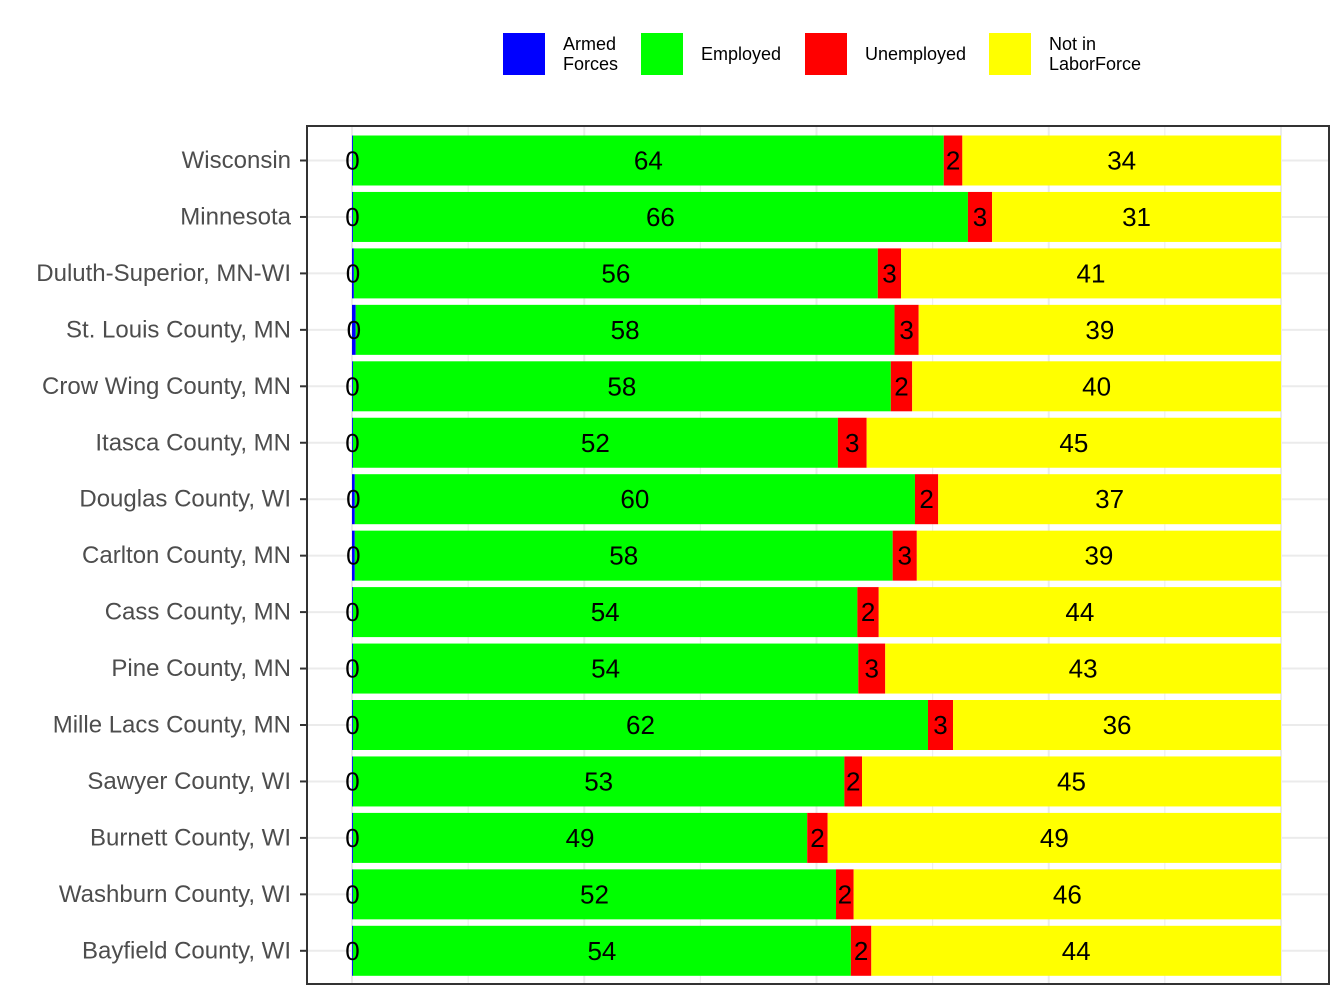 The height and width of the screenshot is (1008, 1344). What do you see at coordinates (163, 273) in the screenshot?
I see `y-axis-tick-label: Duluth-Superior, MN-WI` at bounding box center [163, 273].